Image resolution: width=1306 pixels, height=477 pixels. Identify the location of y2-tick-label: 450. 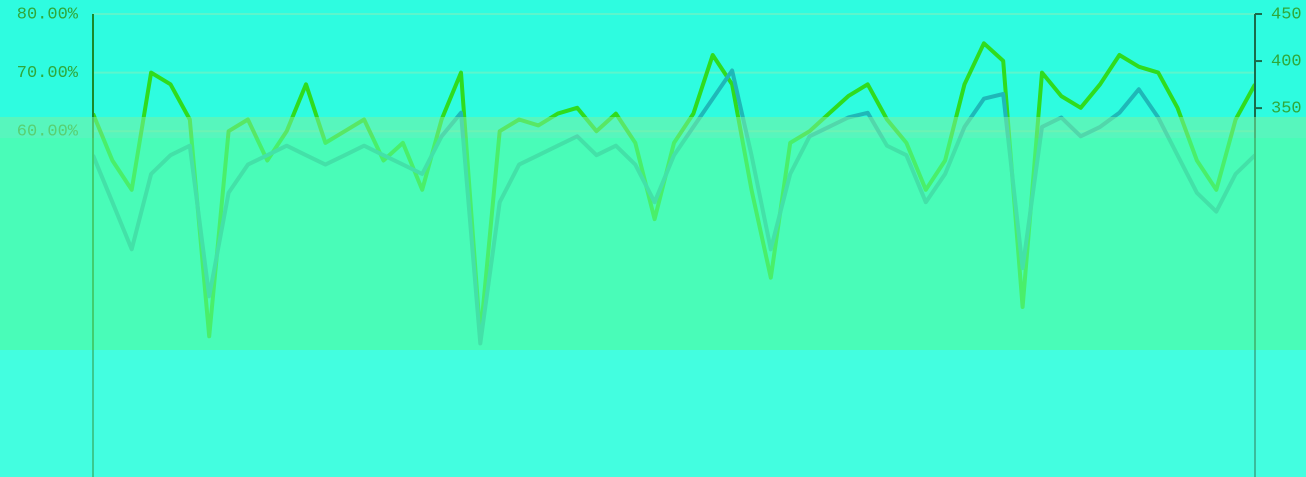
(1286, 14).